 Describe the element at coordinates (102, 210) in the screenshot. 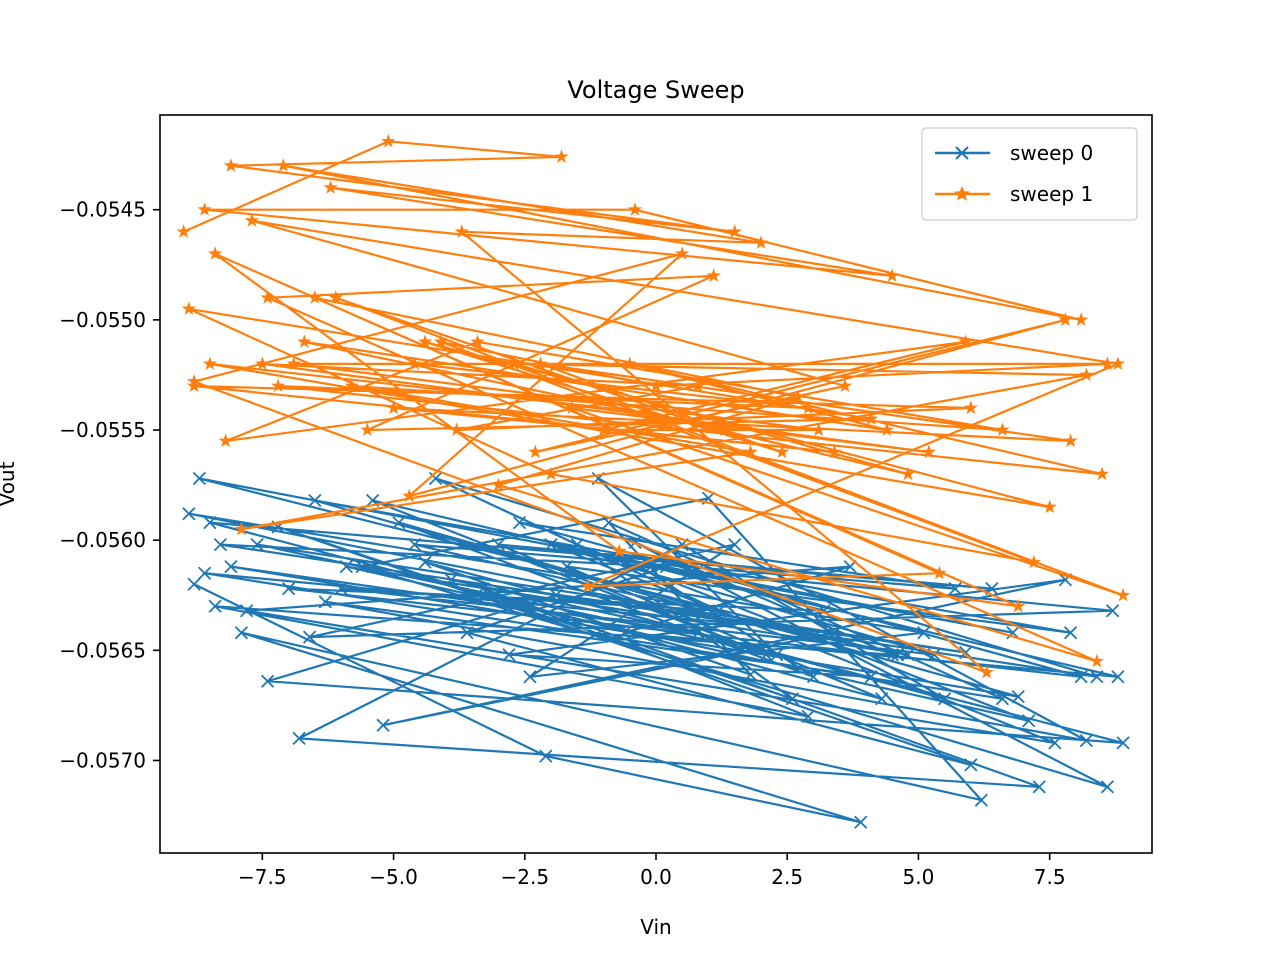

I see `y-tick-label: −0.0545` at that location.